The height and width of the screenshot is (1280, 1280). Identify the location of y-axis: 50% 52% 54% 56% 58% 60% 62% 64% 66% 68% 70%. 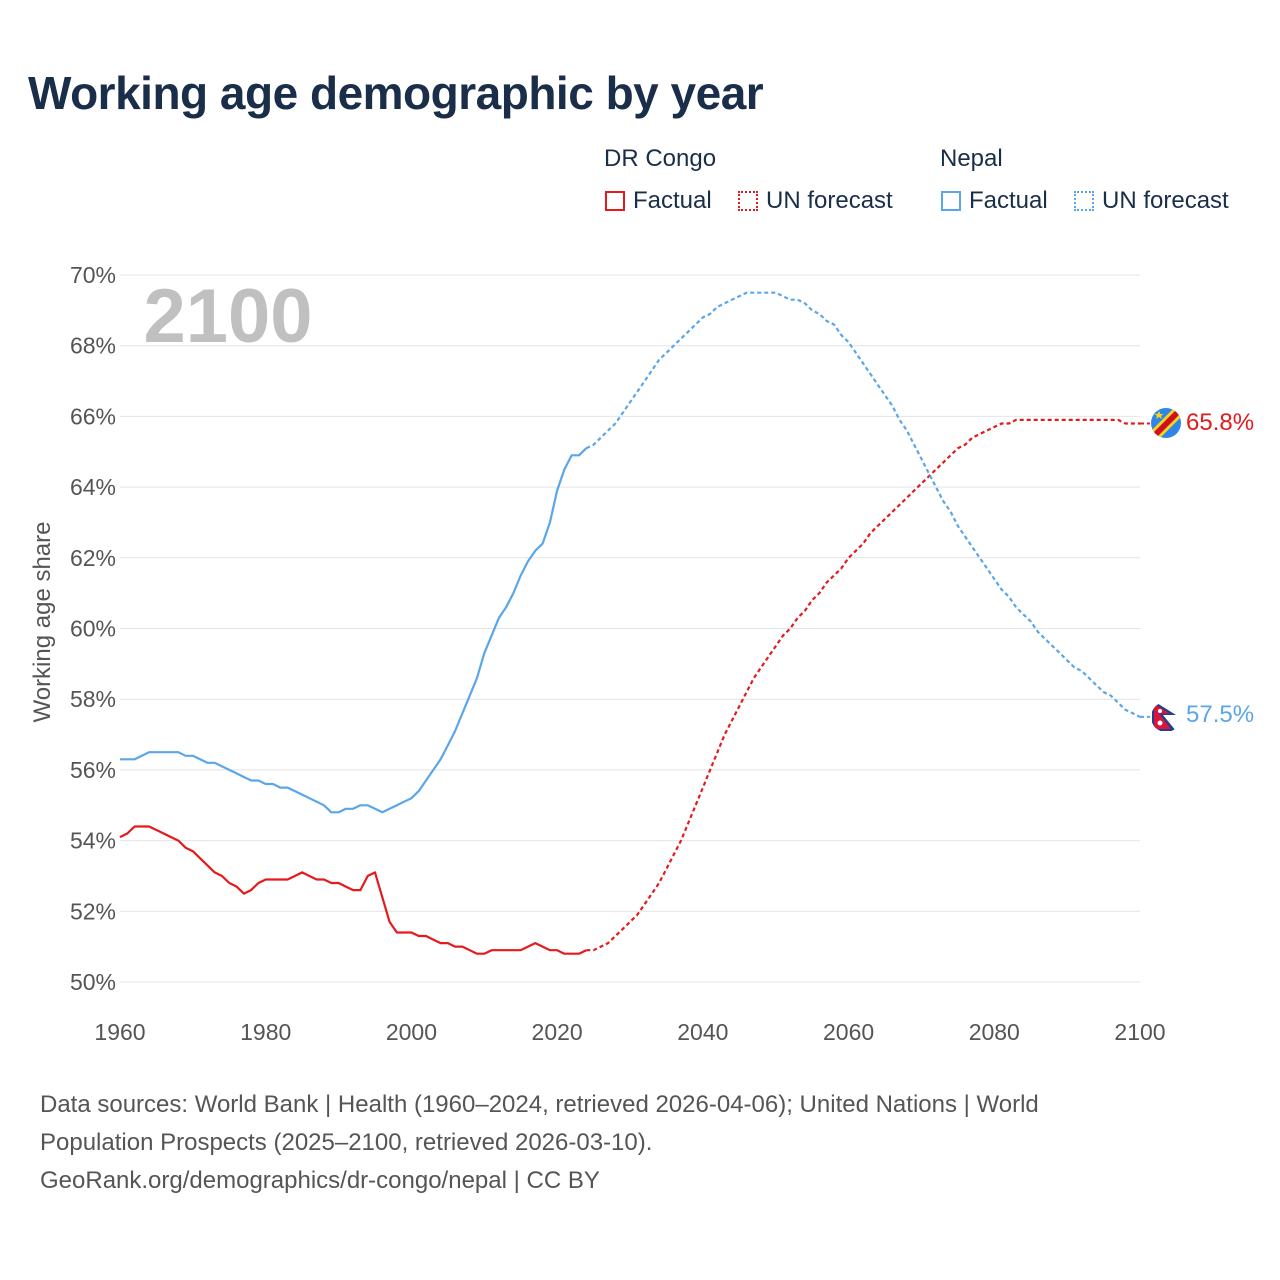
(93, 628).